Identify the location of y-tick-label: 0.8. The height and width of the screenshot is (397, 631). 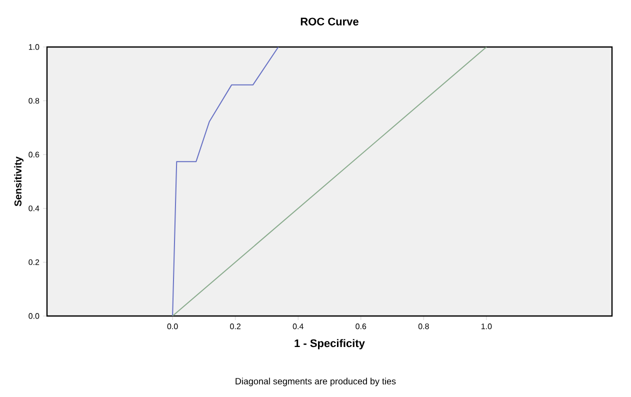
(34, 101).